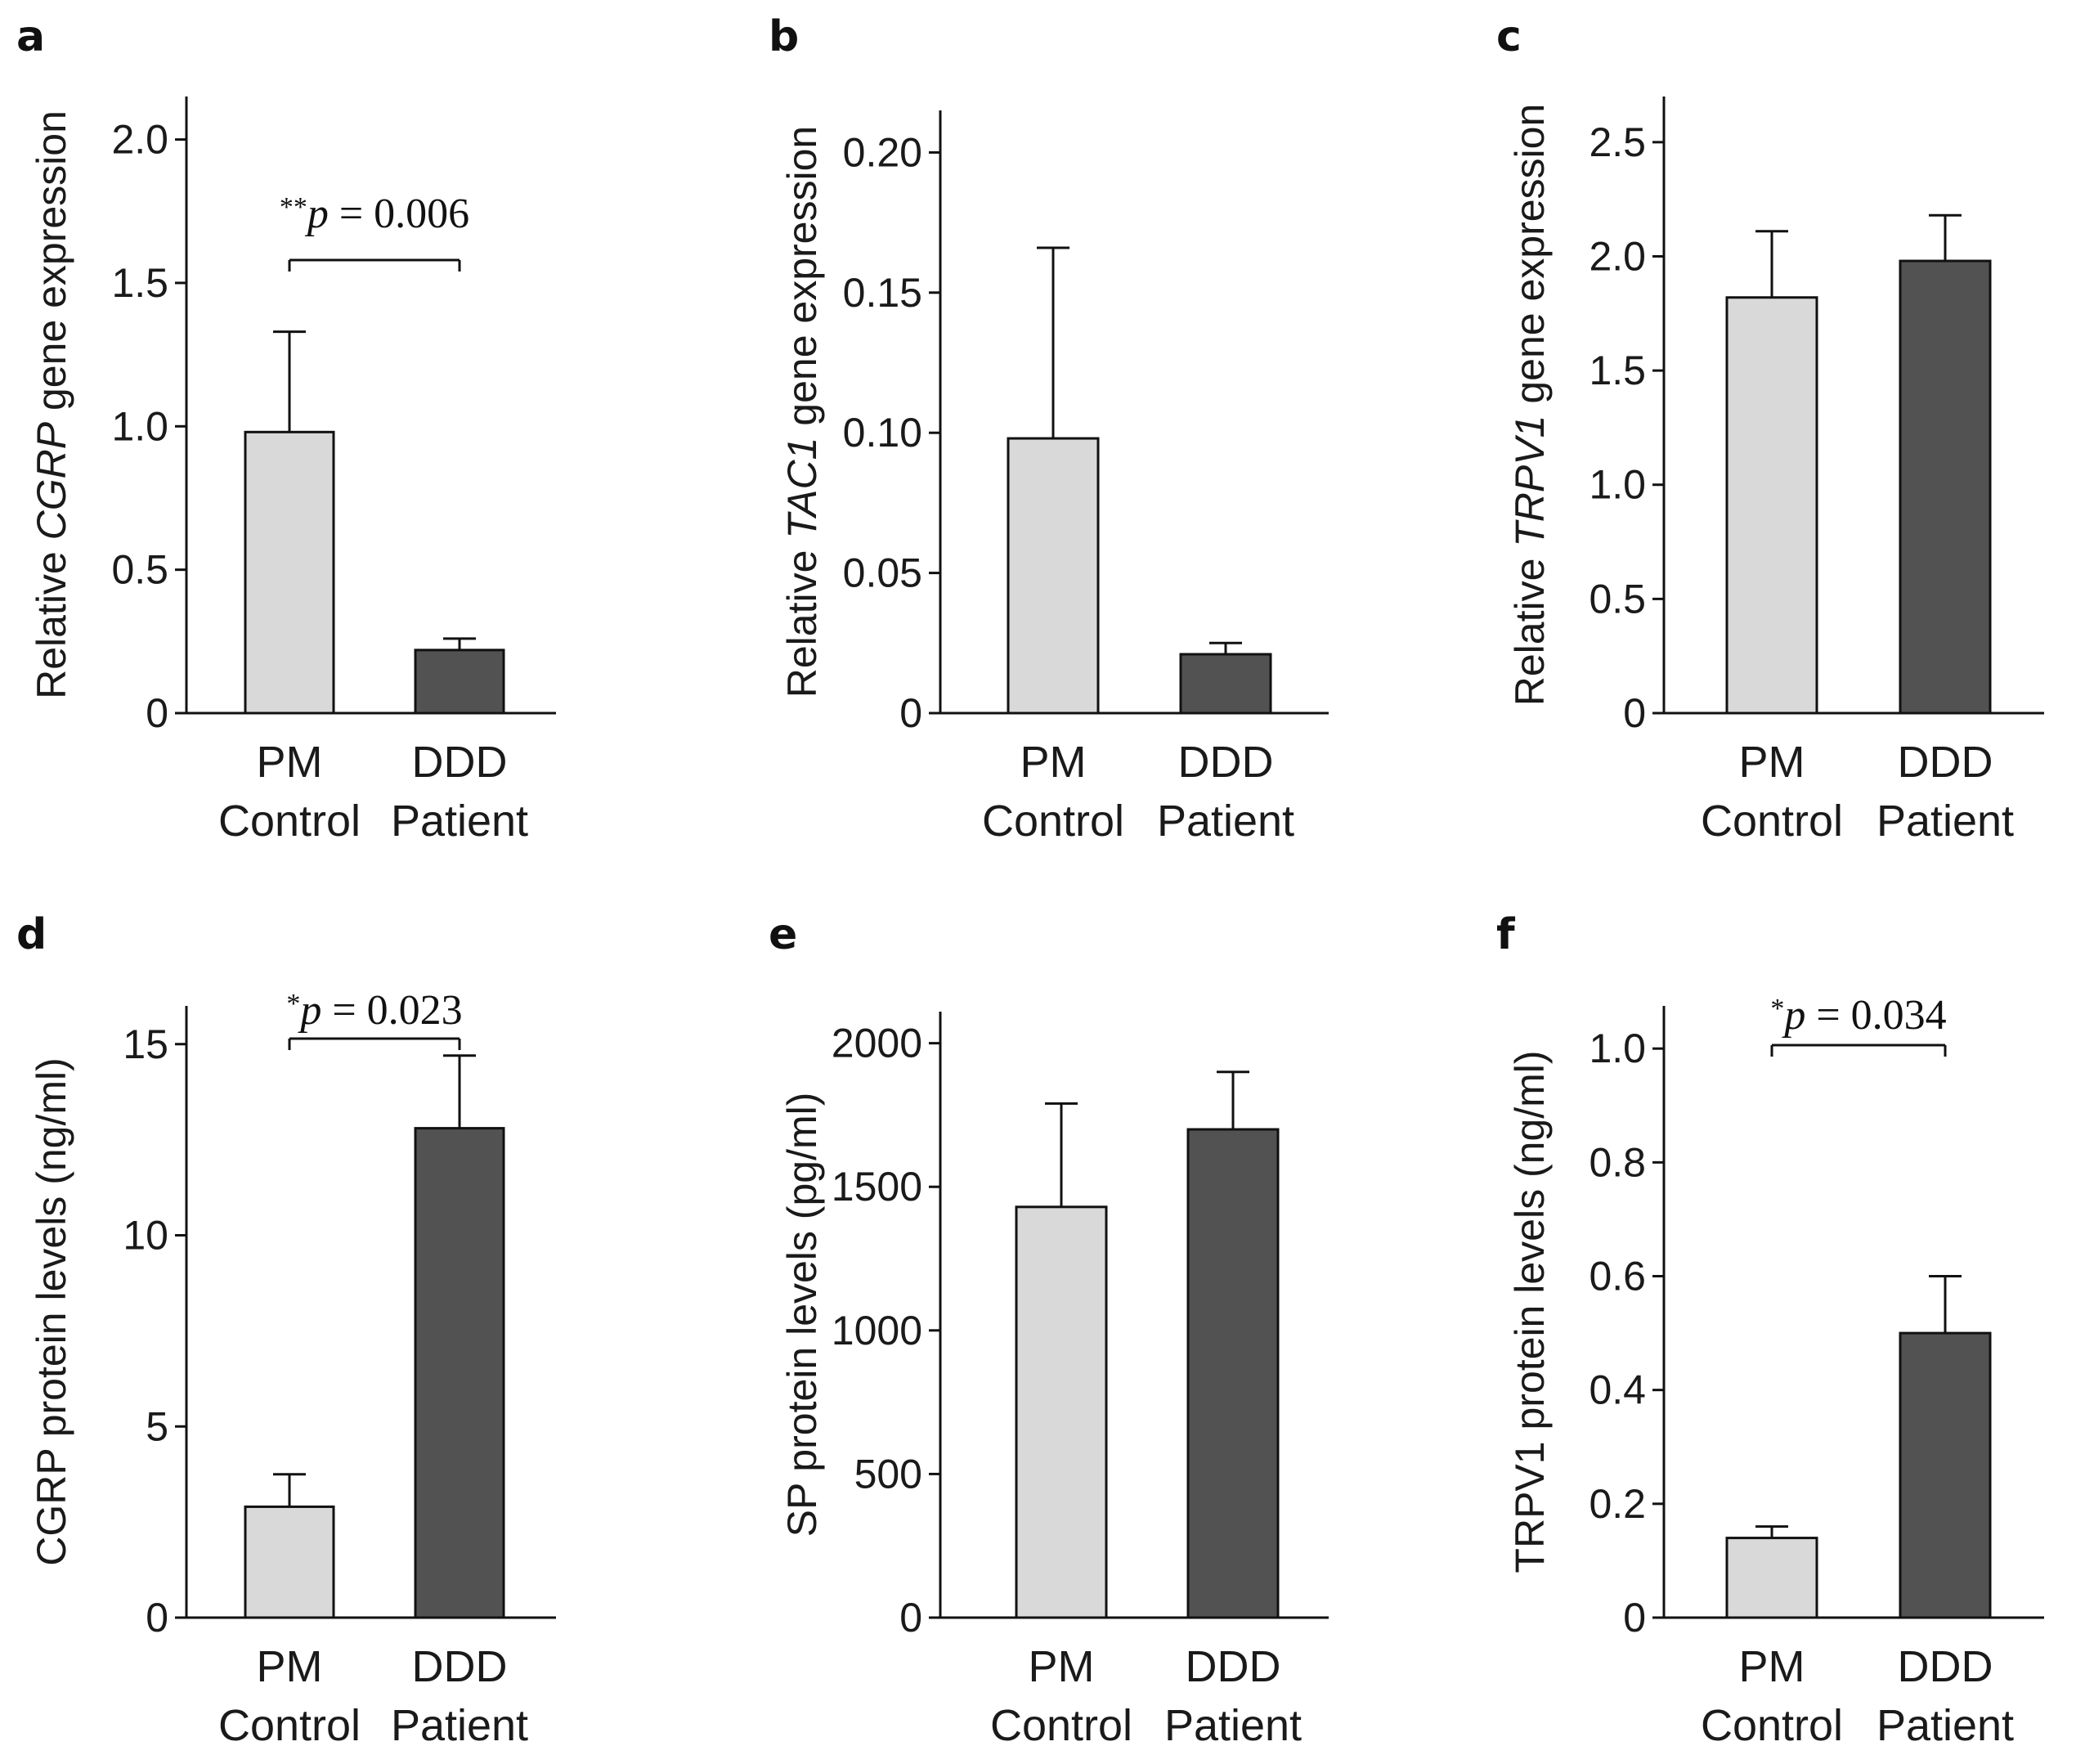 Image resolution: width=2076 pixels, height=1764 pixels. I want to click on y-tick-label: 500, so click(888, 1474).